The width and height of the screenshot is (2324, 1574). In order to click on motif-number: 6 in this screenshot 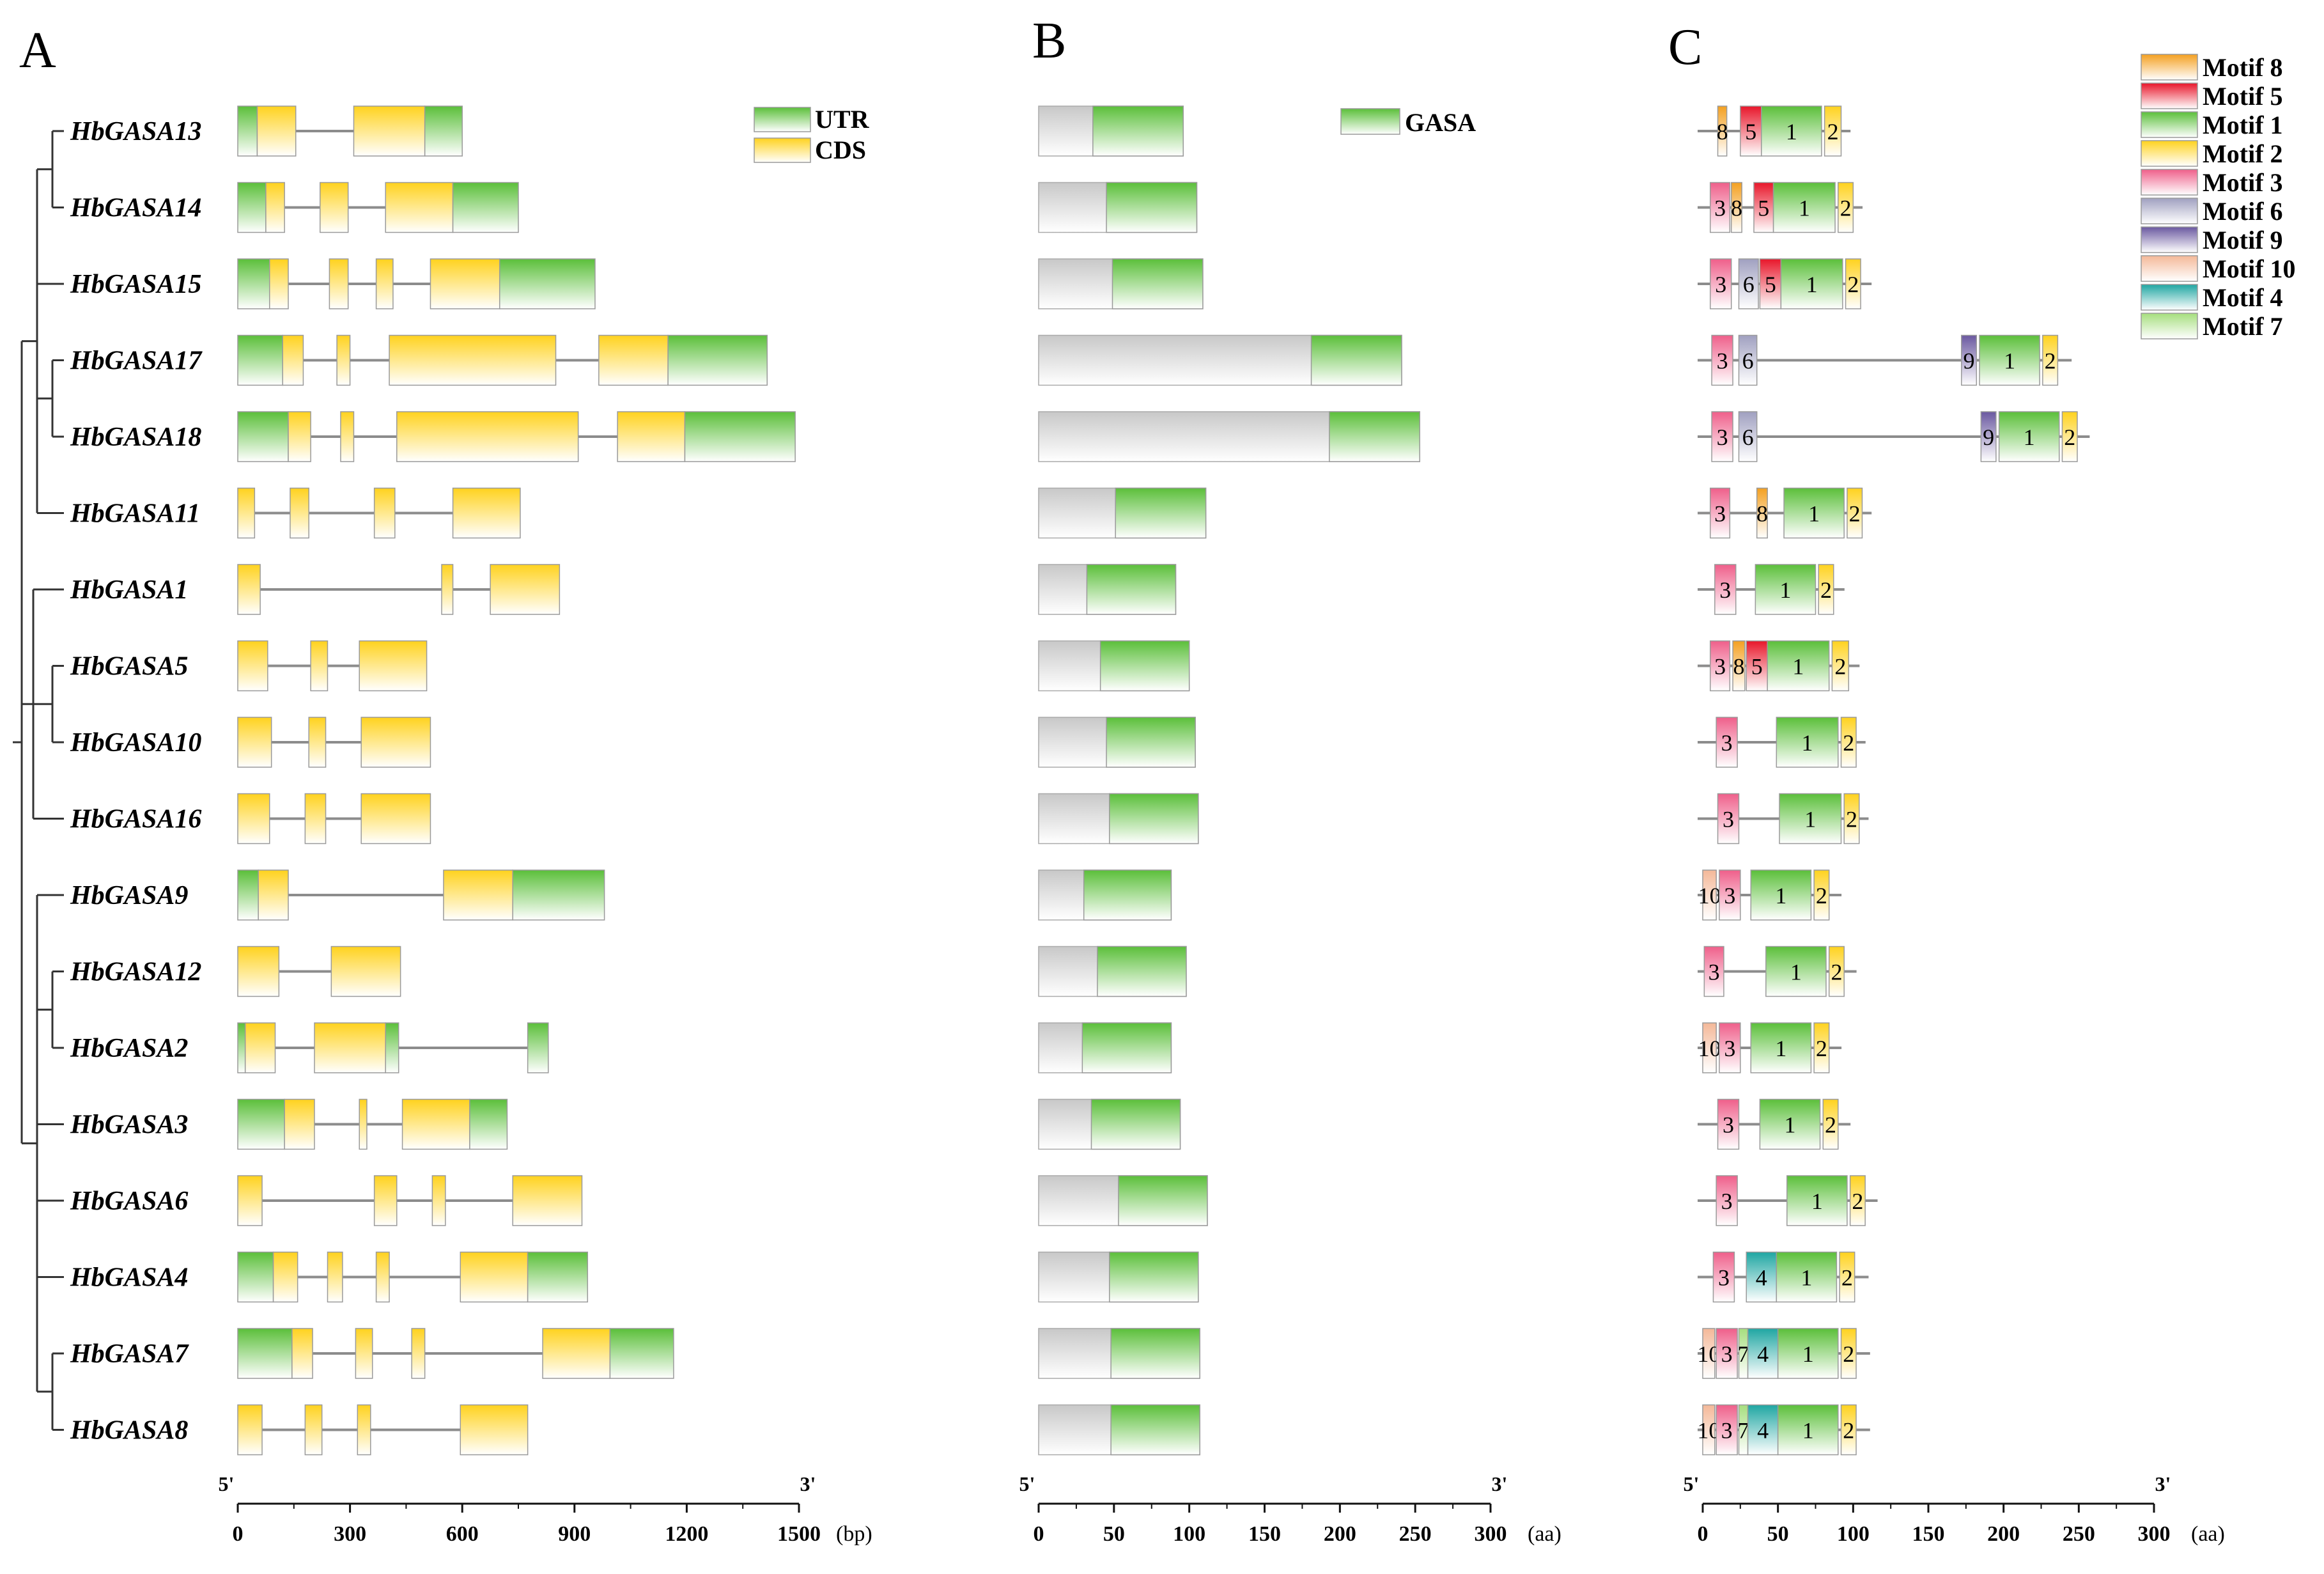, I will do `click(1748, 437)`.